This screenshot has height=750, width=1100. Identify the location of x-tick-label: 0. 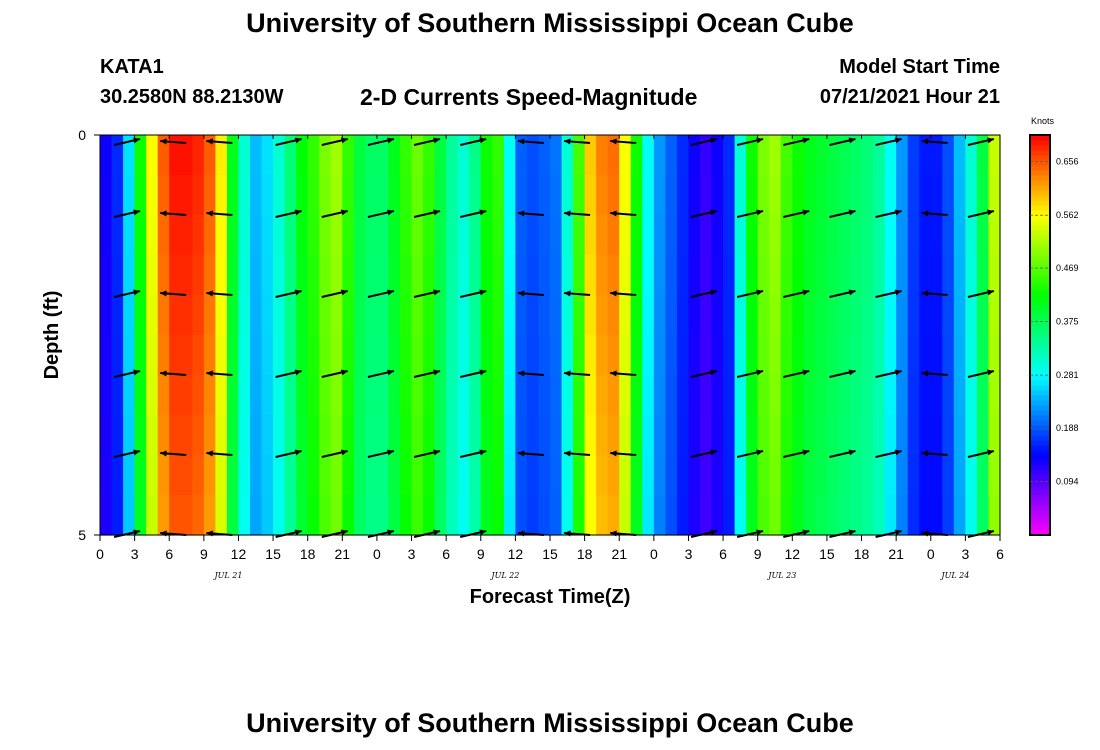
(931, 554).